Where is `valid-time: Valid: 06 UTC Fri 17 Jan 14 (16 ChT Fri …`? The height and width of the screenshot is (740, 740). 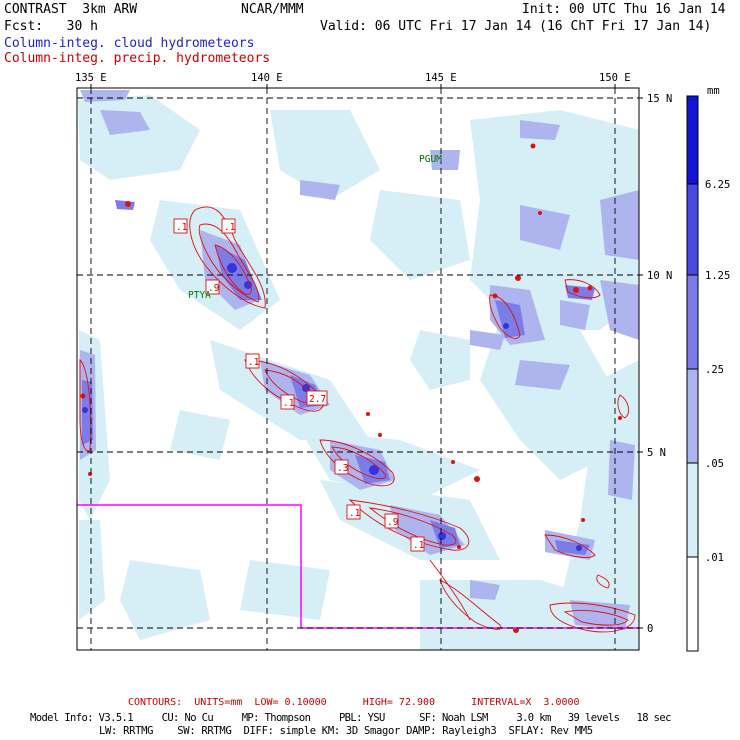
valid-time: Valid: 06 UTC Fri 17 Jan 14 (16 ChT Fri … is located at coordinates (516, 26).